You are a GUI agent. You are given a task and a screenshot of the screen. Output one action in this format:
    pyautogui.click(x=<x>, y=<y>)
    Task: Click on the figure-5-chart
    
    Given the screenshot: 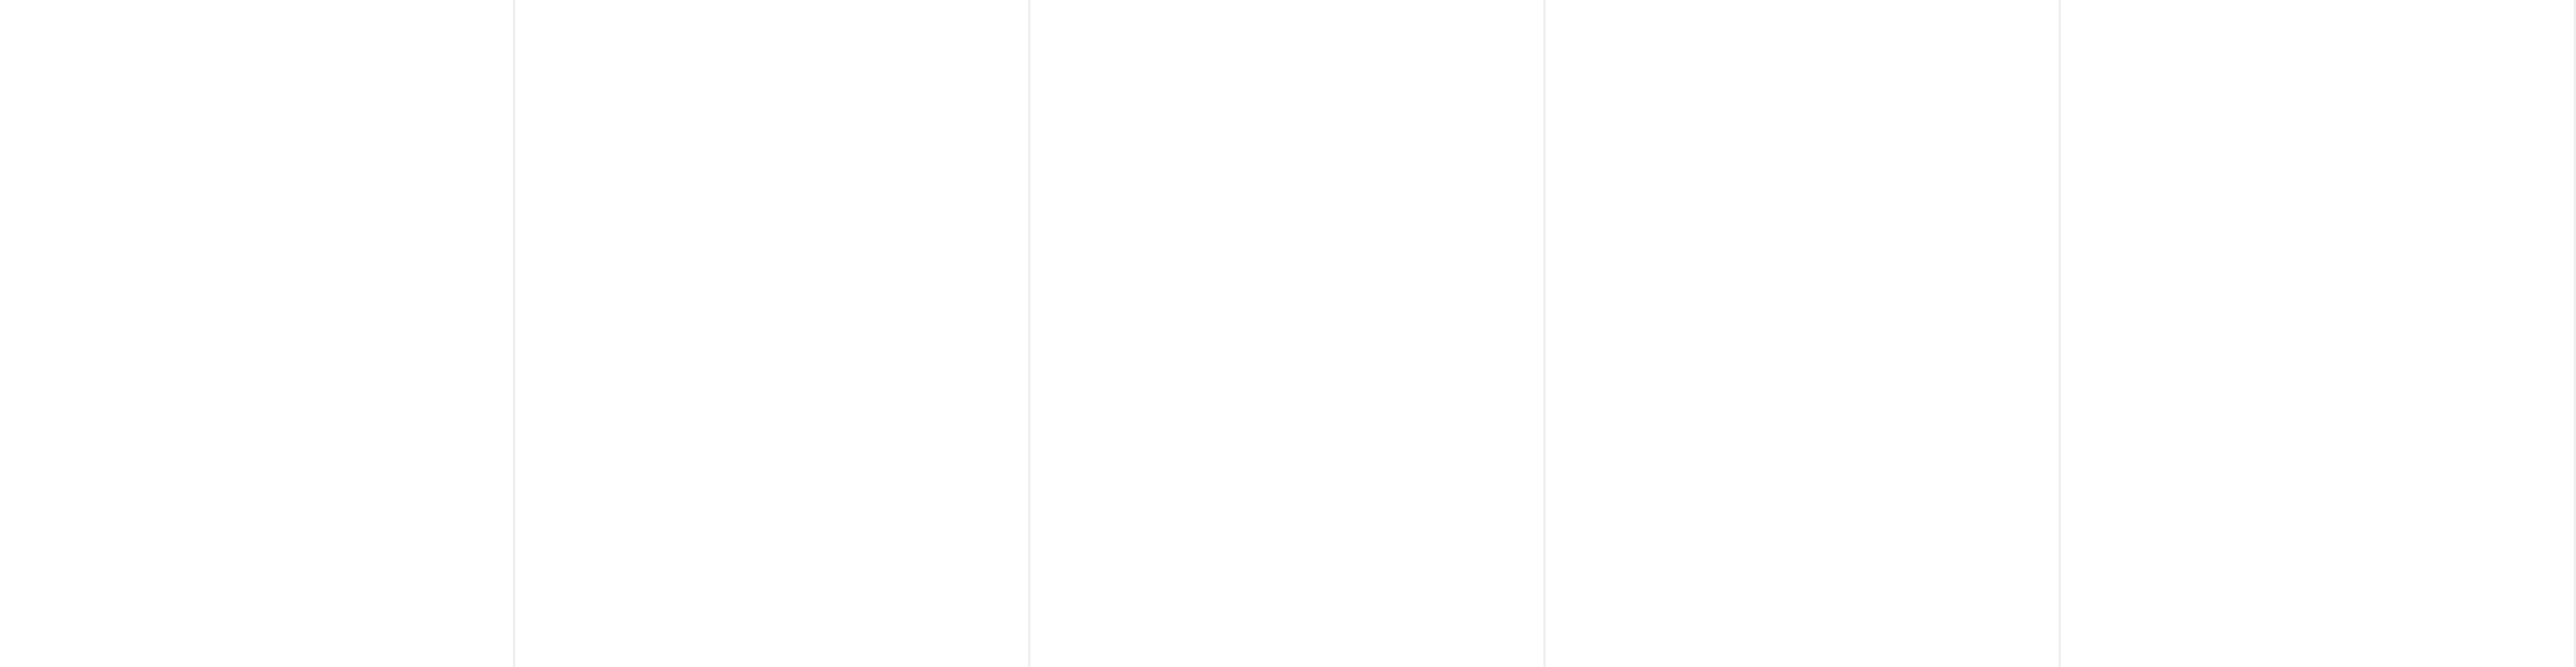 What is the action you would take?
    pyautogui.click(x=2197, y=150)
    